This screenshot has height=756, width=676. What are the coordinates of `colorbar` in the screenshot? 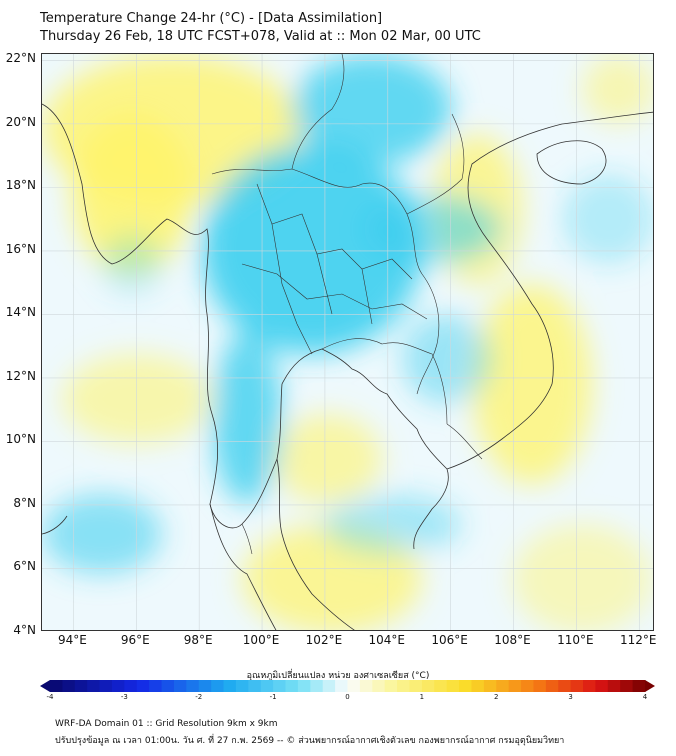 It's located at (347, 686).